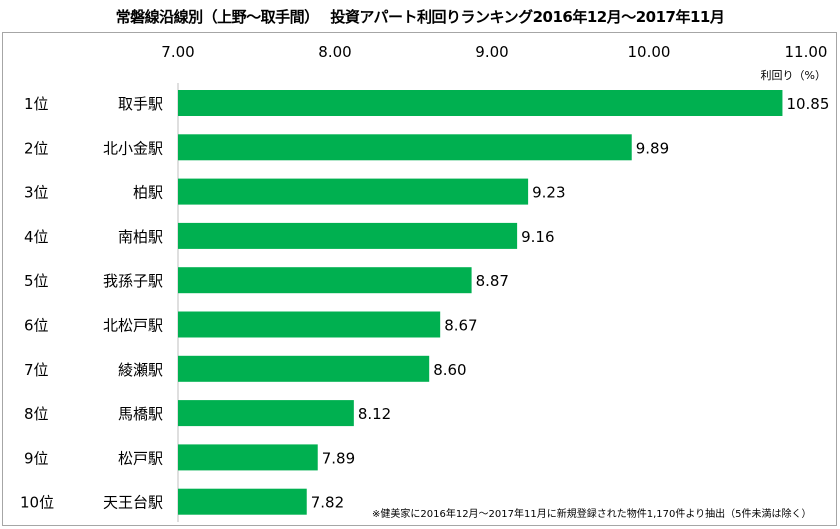 This screenshot has height=529, width=840. I want to click on data-label: 8.67, so click(460, 326).